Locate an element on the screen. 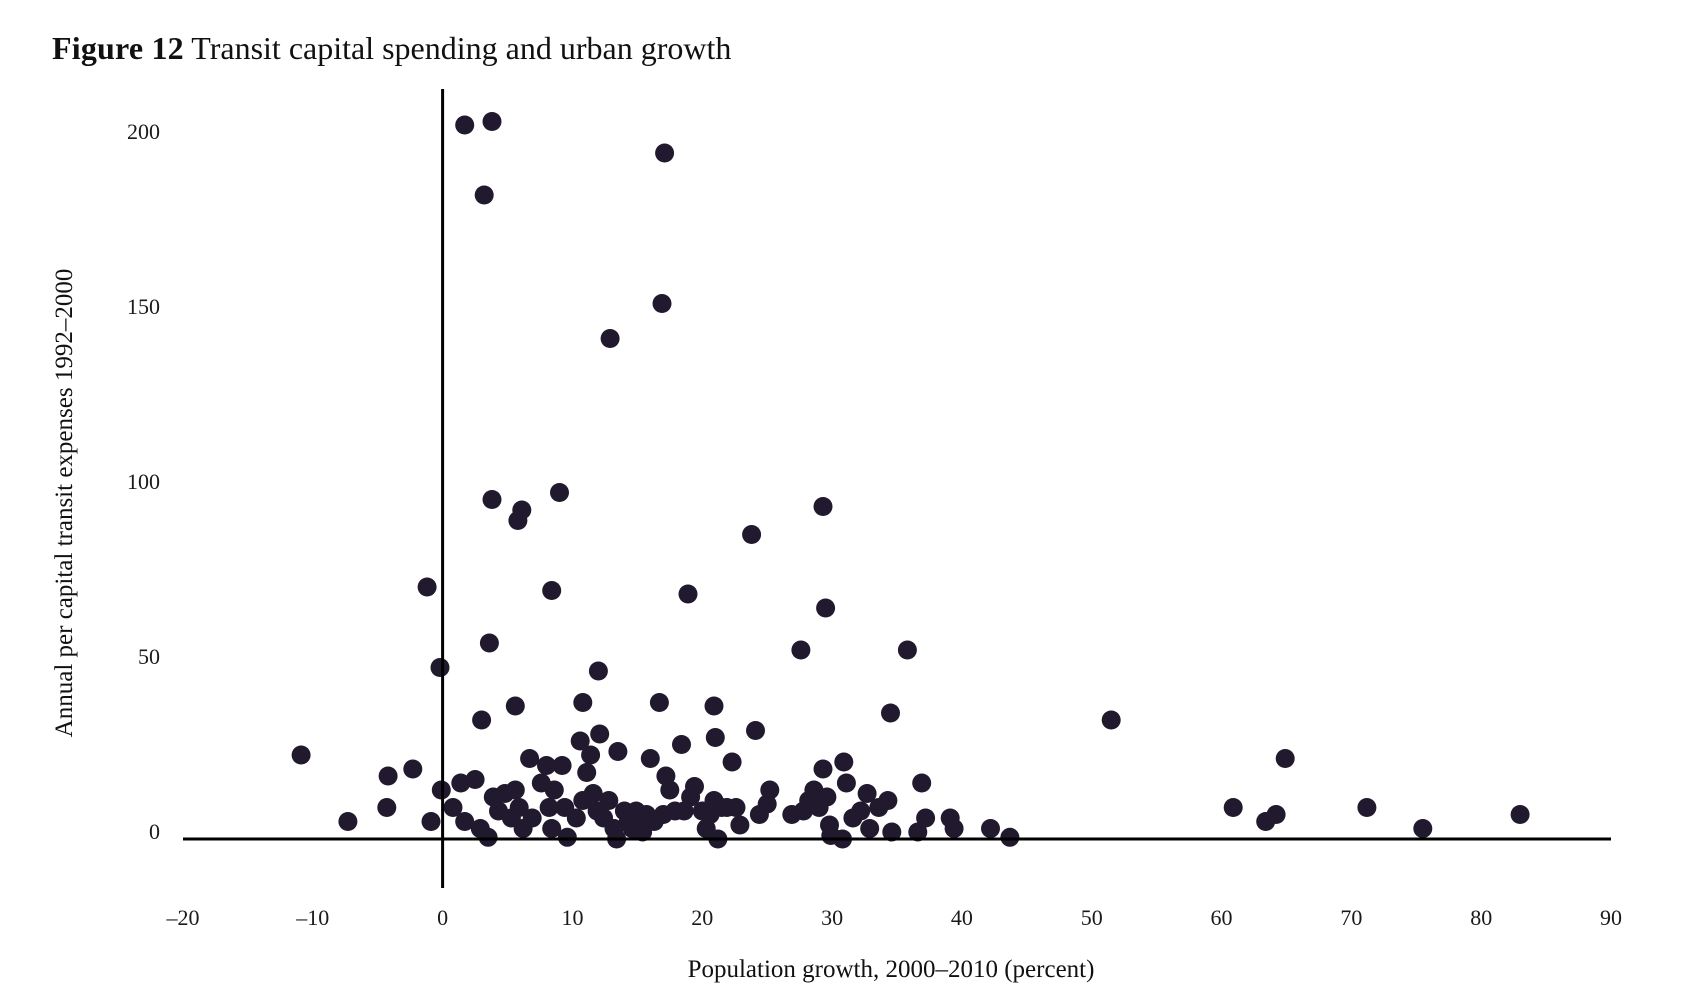  y-tick-label: 100 is located at coordinates (143, 481).